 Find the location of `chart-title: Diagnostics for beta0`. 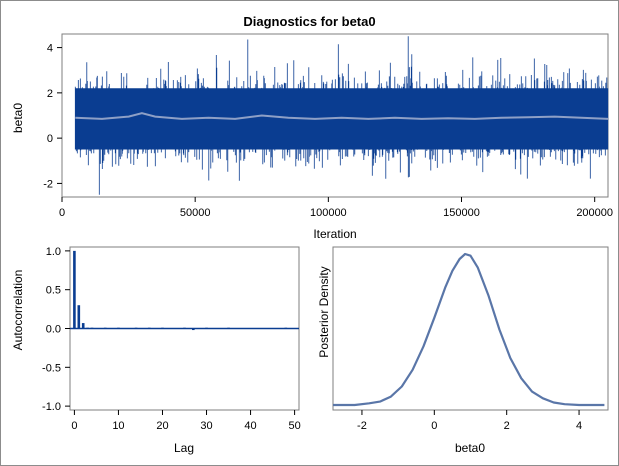

chart-title: Diagnostics for beta0 is located at coordinates (309, 21).